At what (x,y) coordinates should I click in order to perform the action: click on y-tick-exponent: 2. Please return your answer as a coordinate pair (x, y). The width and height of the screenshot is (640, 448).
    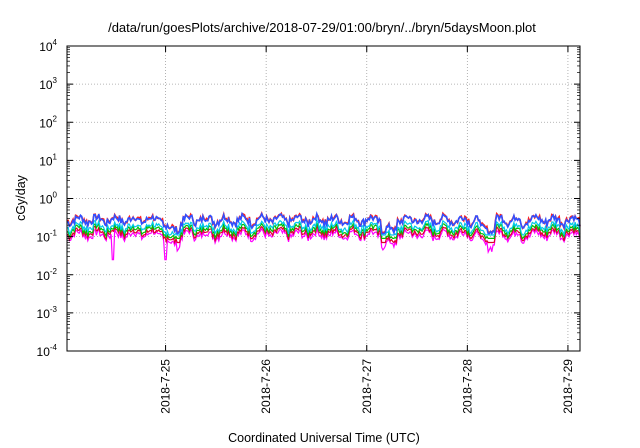
    Looking at the image, I should click on (55, 118).